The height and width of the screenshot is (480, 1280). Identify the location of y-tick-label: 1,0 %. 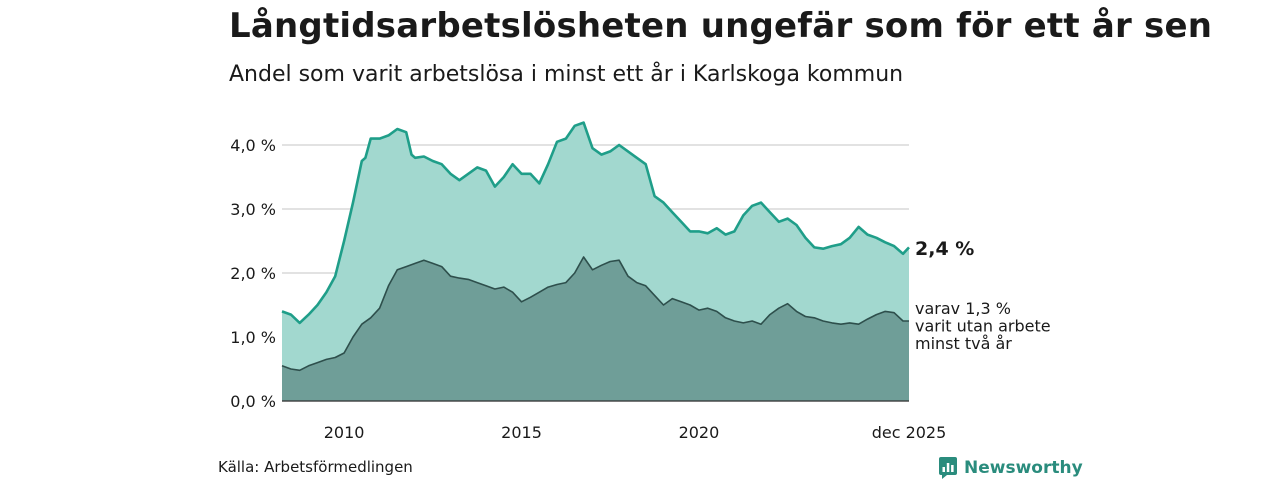
(253, 337).